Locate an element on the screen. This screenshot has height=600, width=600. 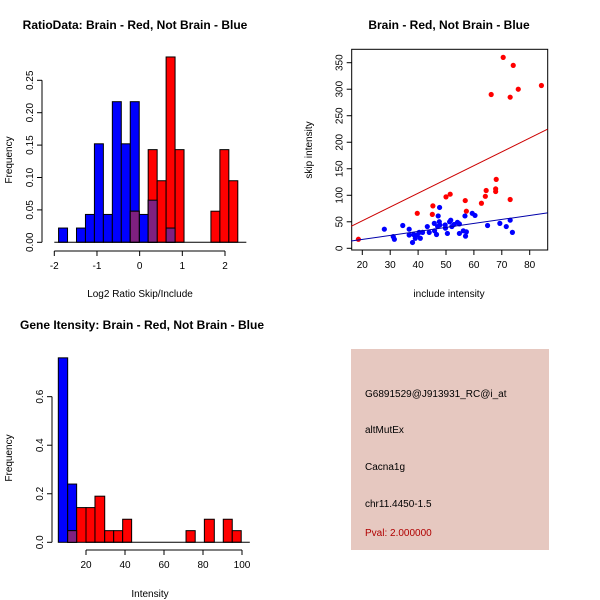
x-tick-label: 100 is located at coordinates (242, 565).